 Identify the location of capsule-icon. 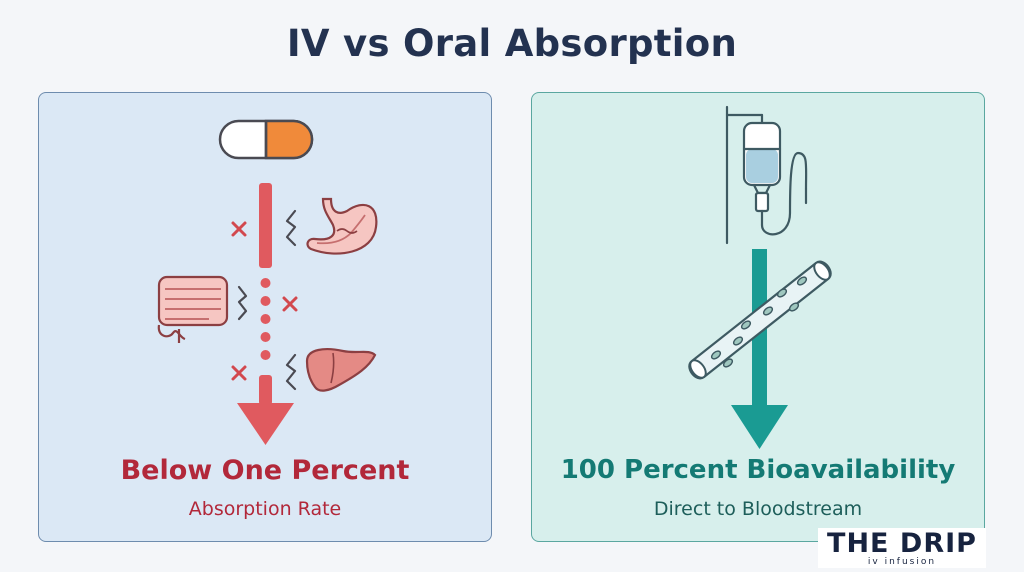
(266, 139).